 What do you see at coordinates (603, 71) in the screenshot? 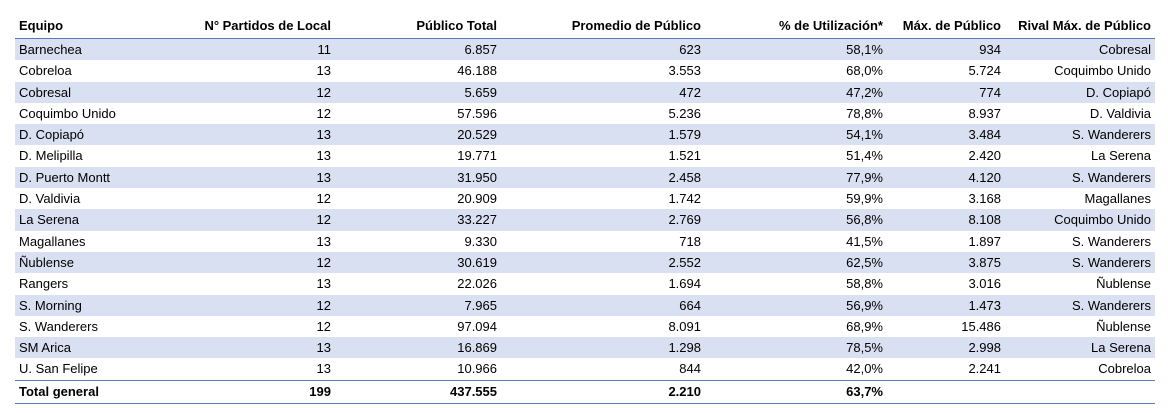
I see `cell-promedio-publico: 3.553` at bounding box center [603, 71].